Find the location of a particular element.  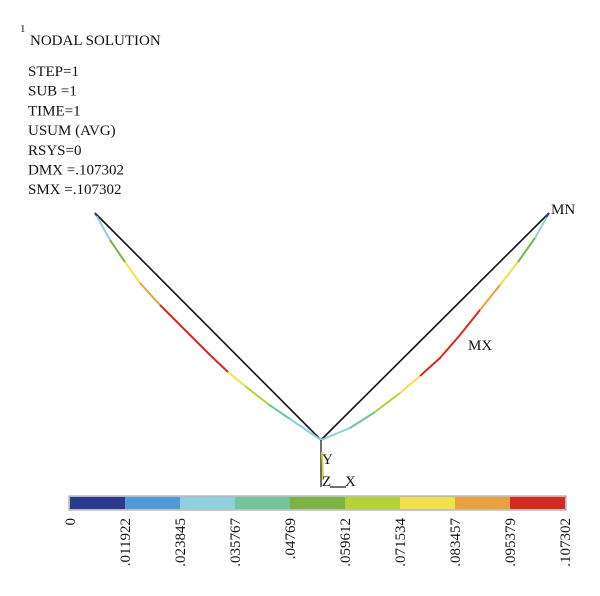

info-line: USUM (AVG) is located at coordinates (72, 131).